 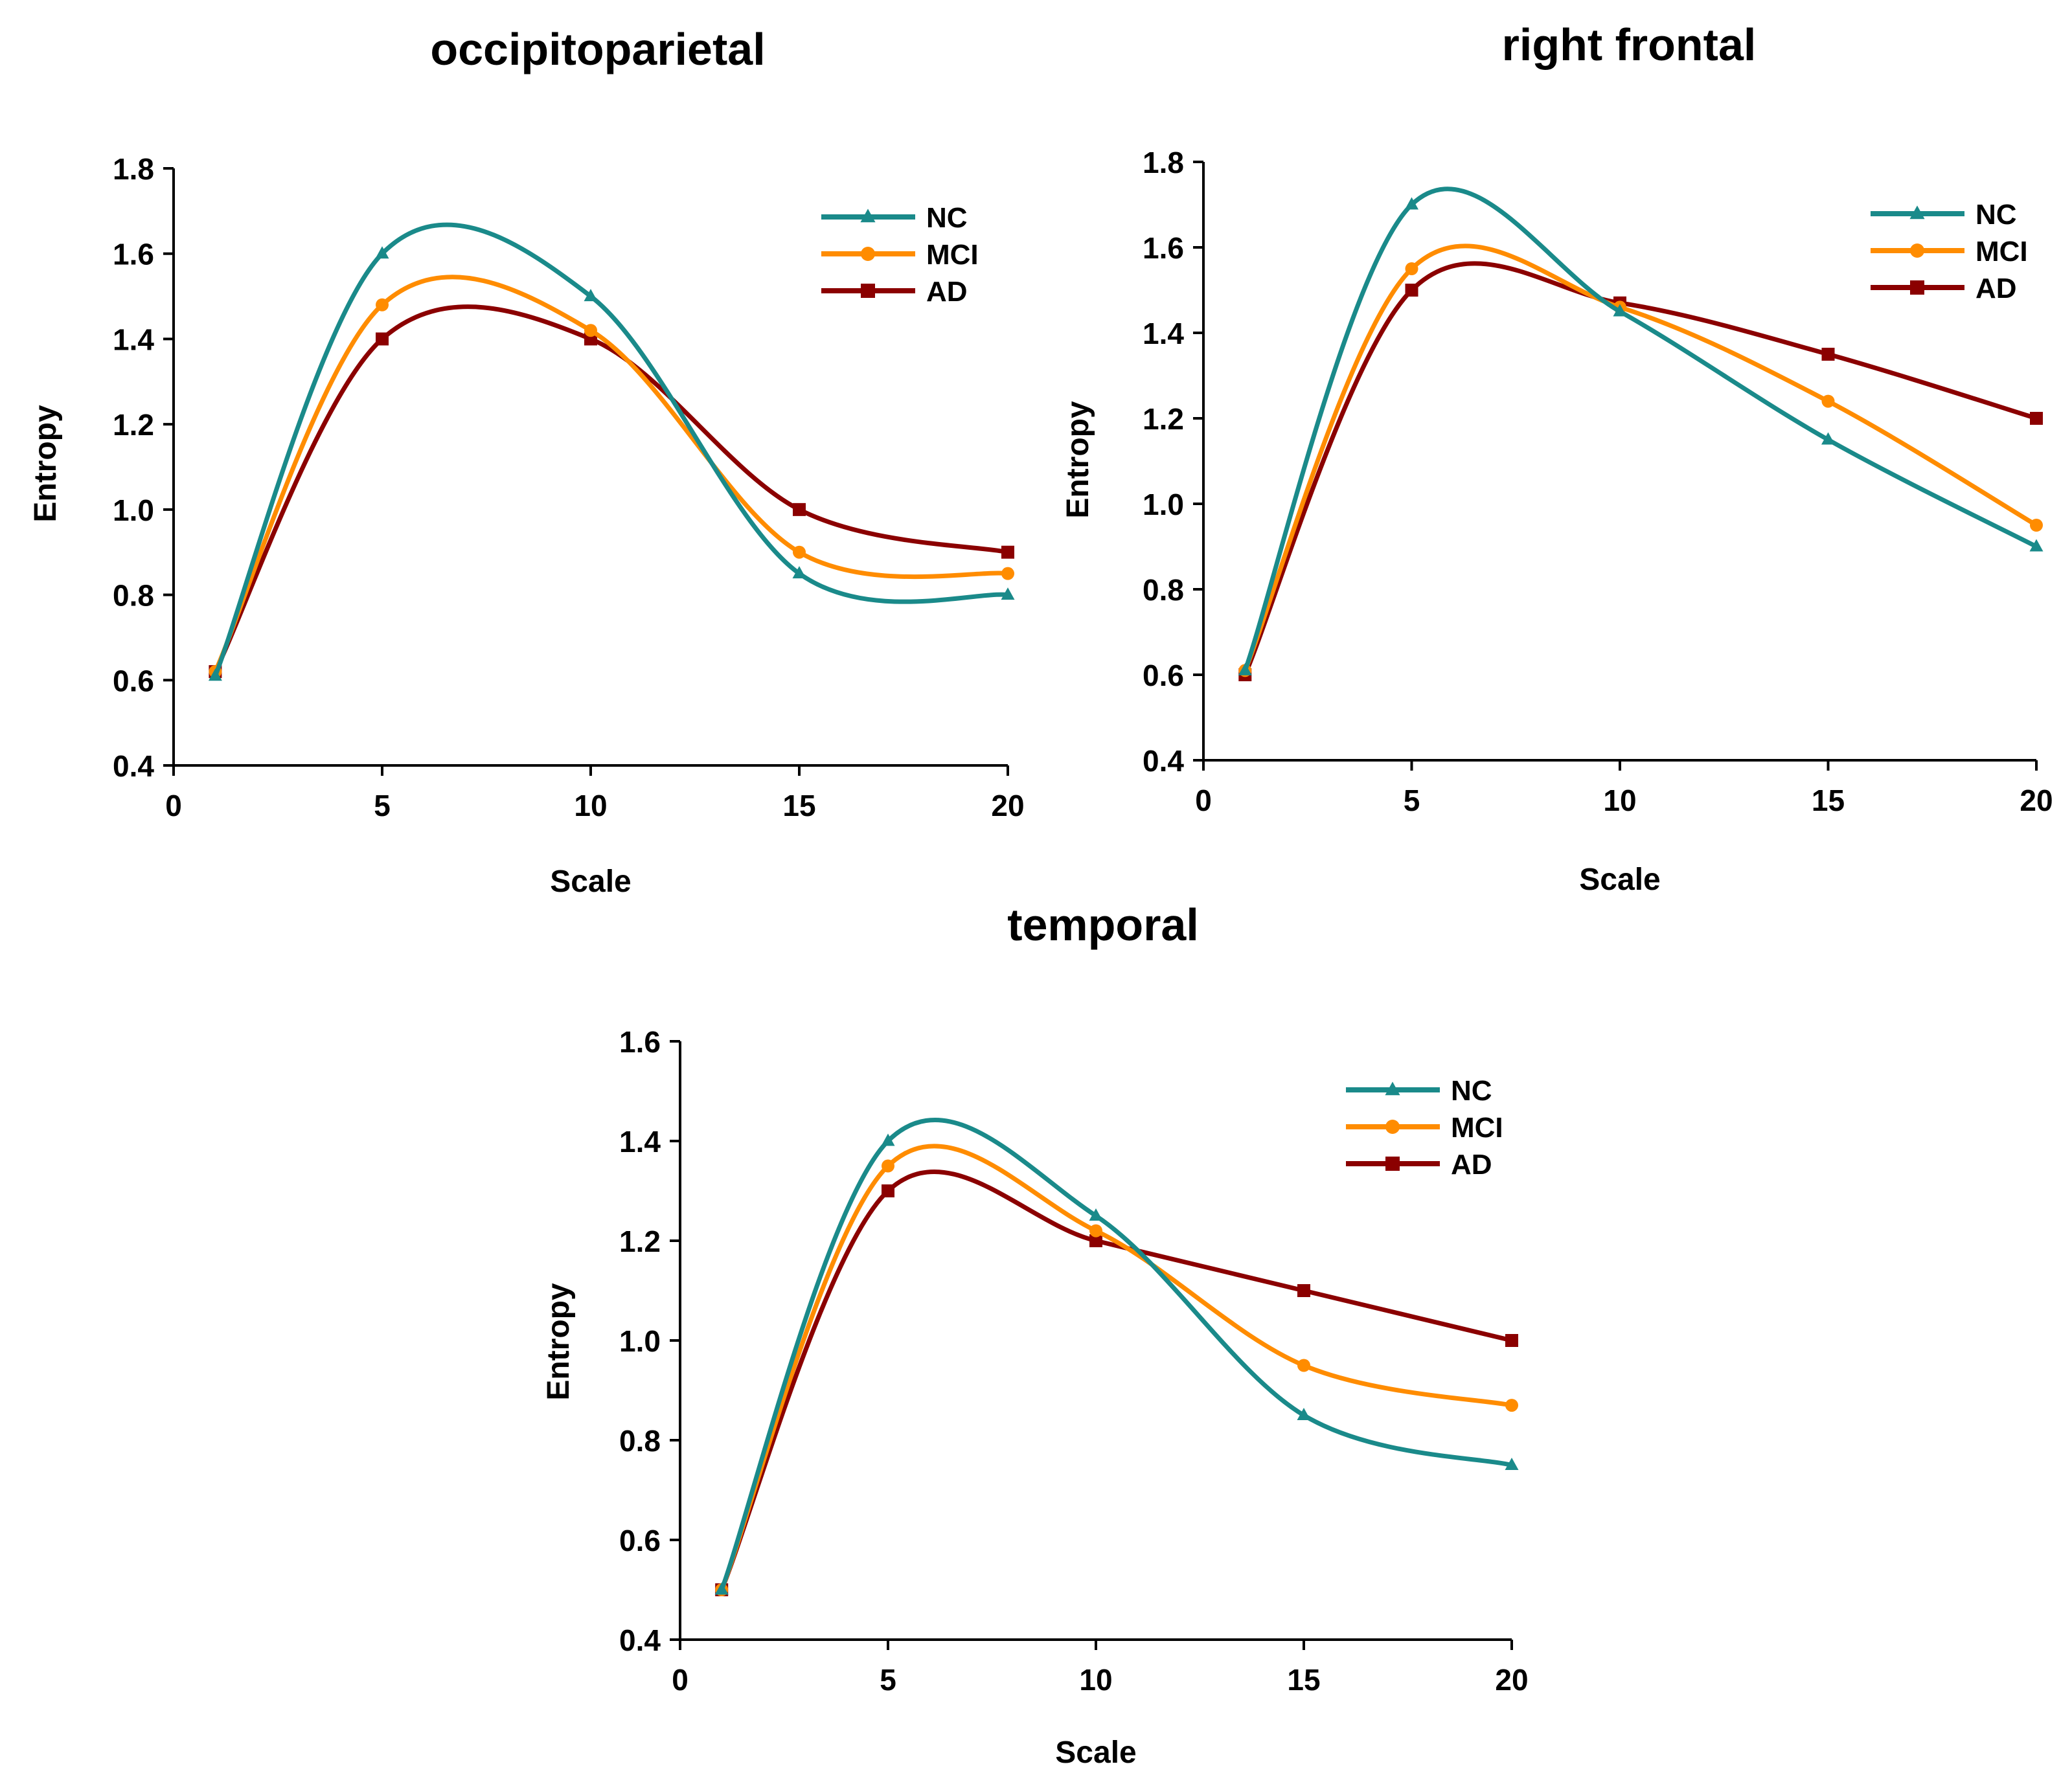 I want to click on legend-item-nc: NC, so click(x=1419, y=1091).